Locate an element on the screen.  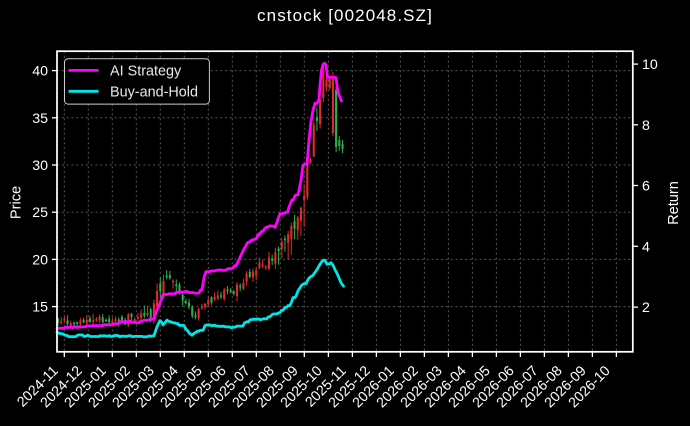
svg-text: Buy-and-Hold is located at coordinates (154, 92).